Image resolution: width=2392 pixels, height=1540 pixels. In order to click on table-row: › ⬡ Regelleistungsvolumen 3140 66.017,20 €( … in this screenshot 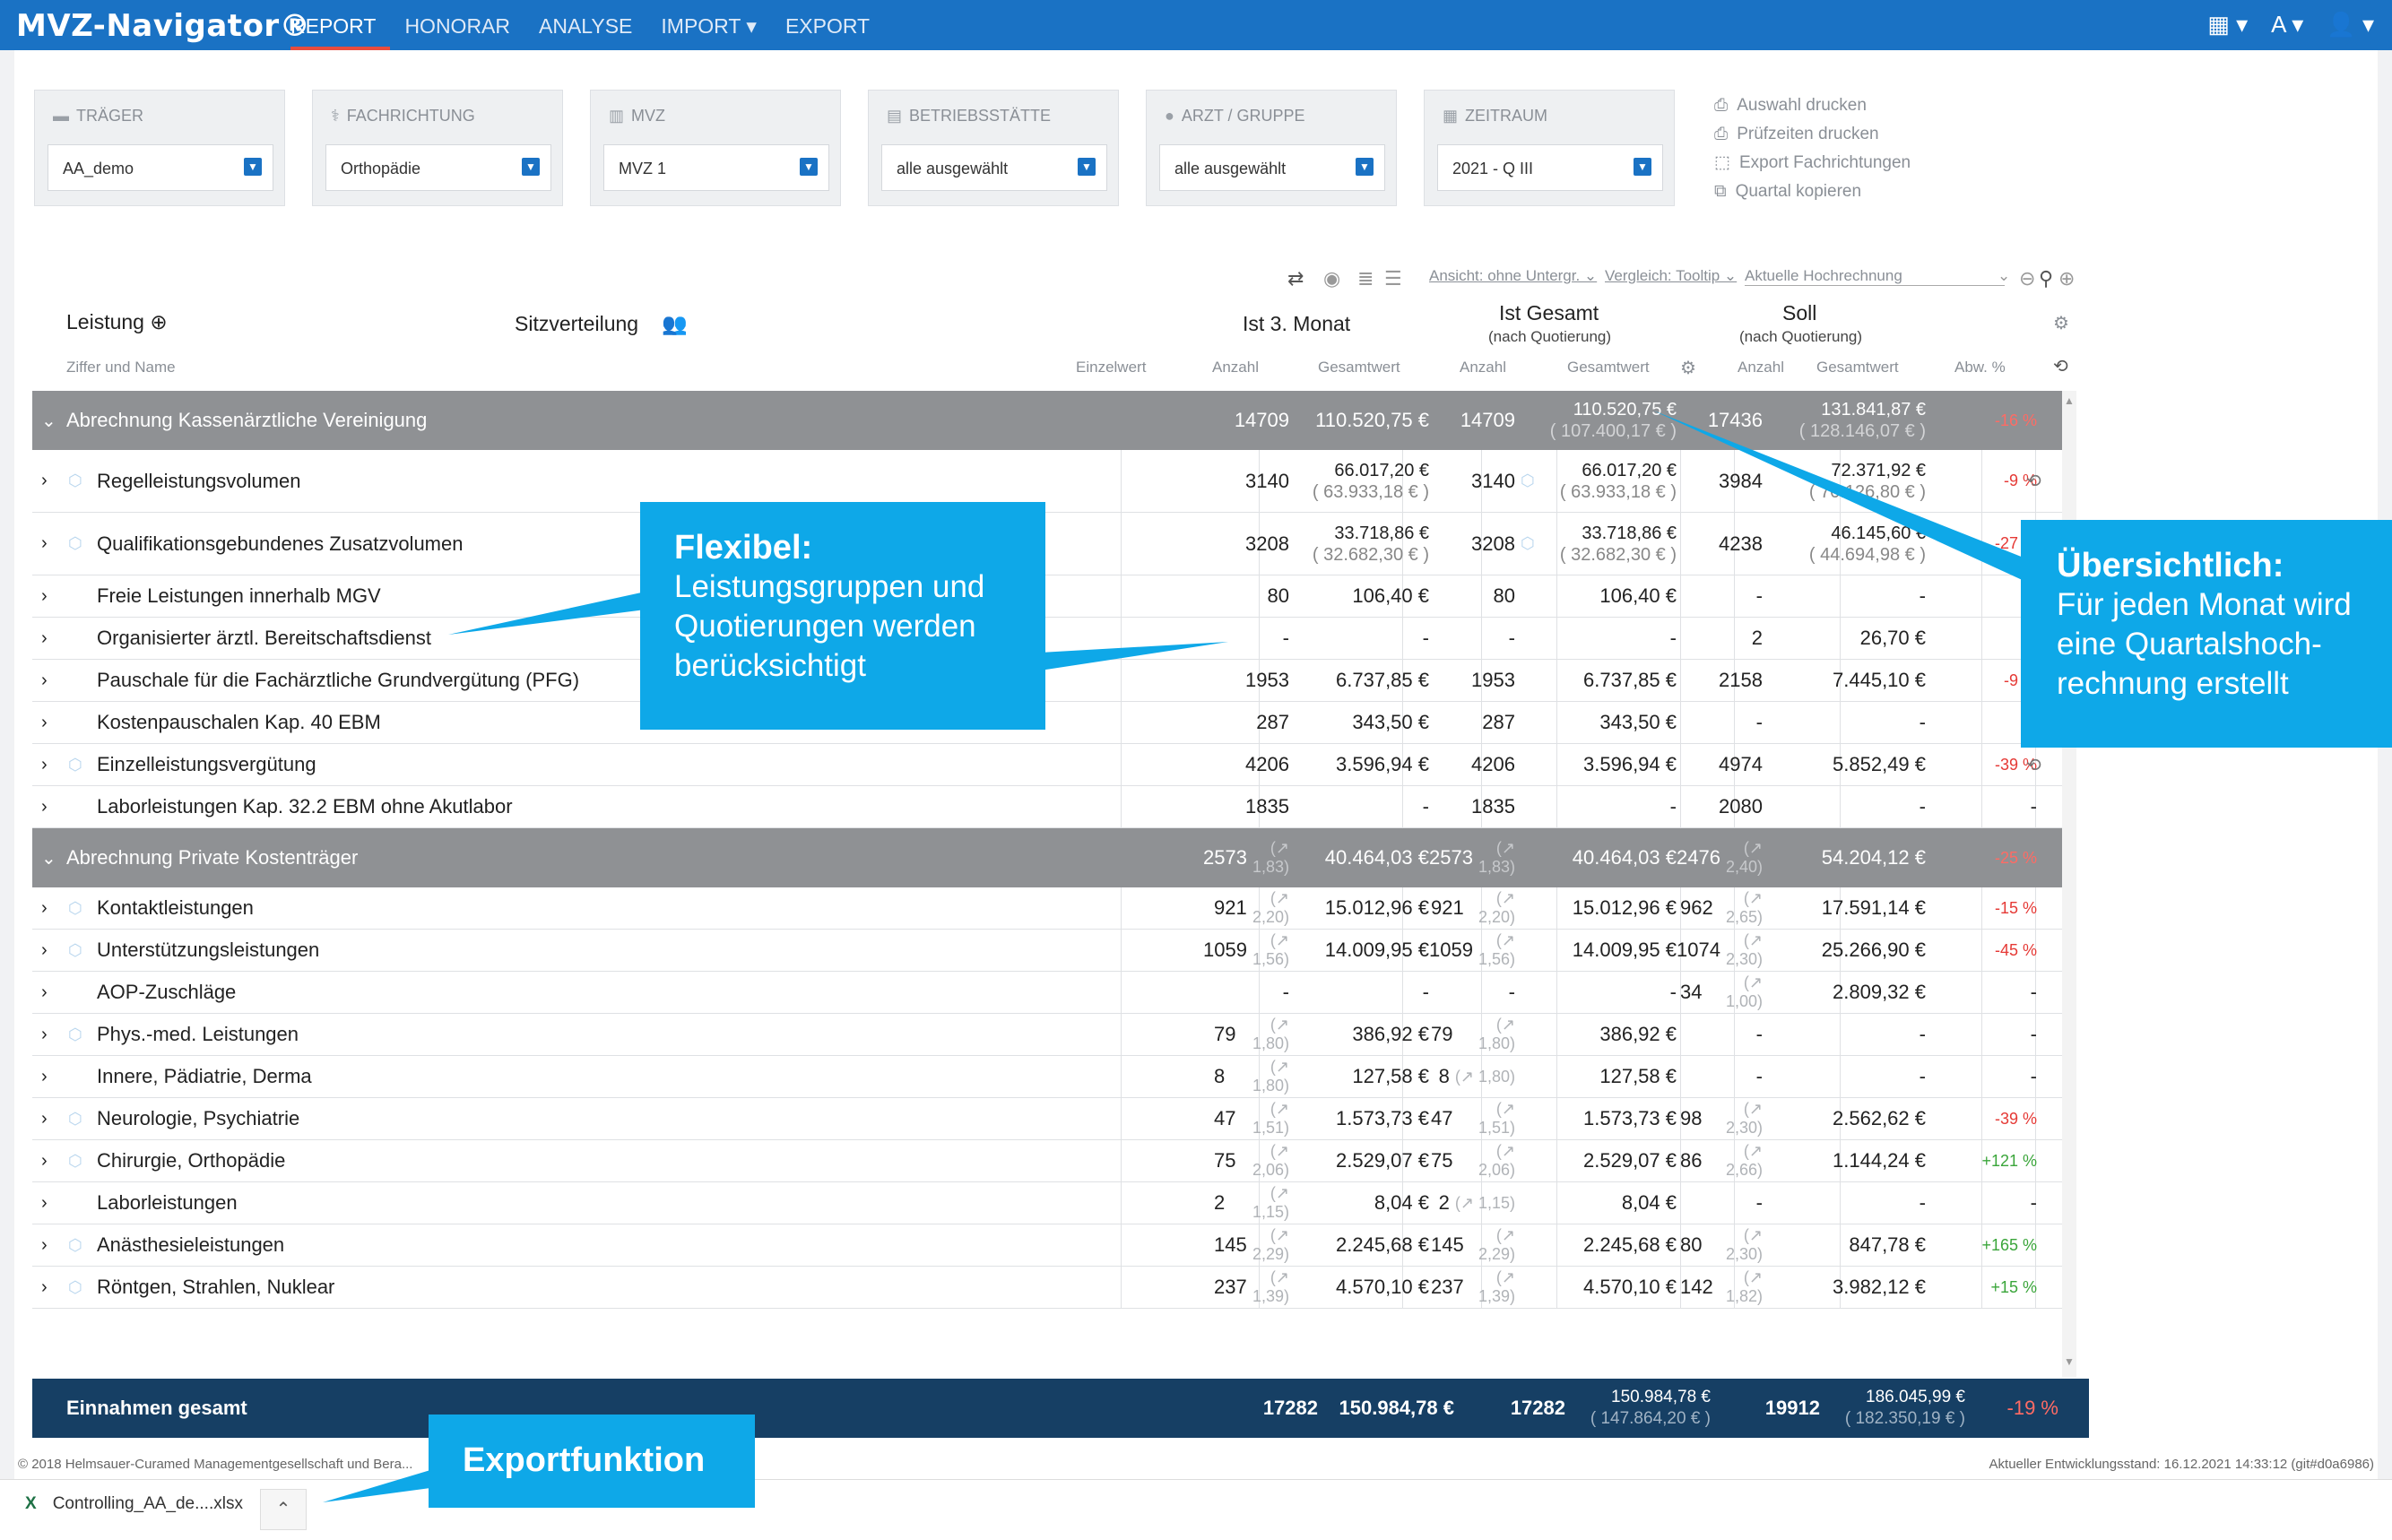, I will do `click(1049, 482)`.